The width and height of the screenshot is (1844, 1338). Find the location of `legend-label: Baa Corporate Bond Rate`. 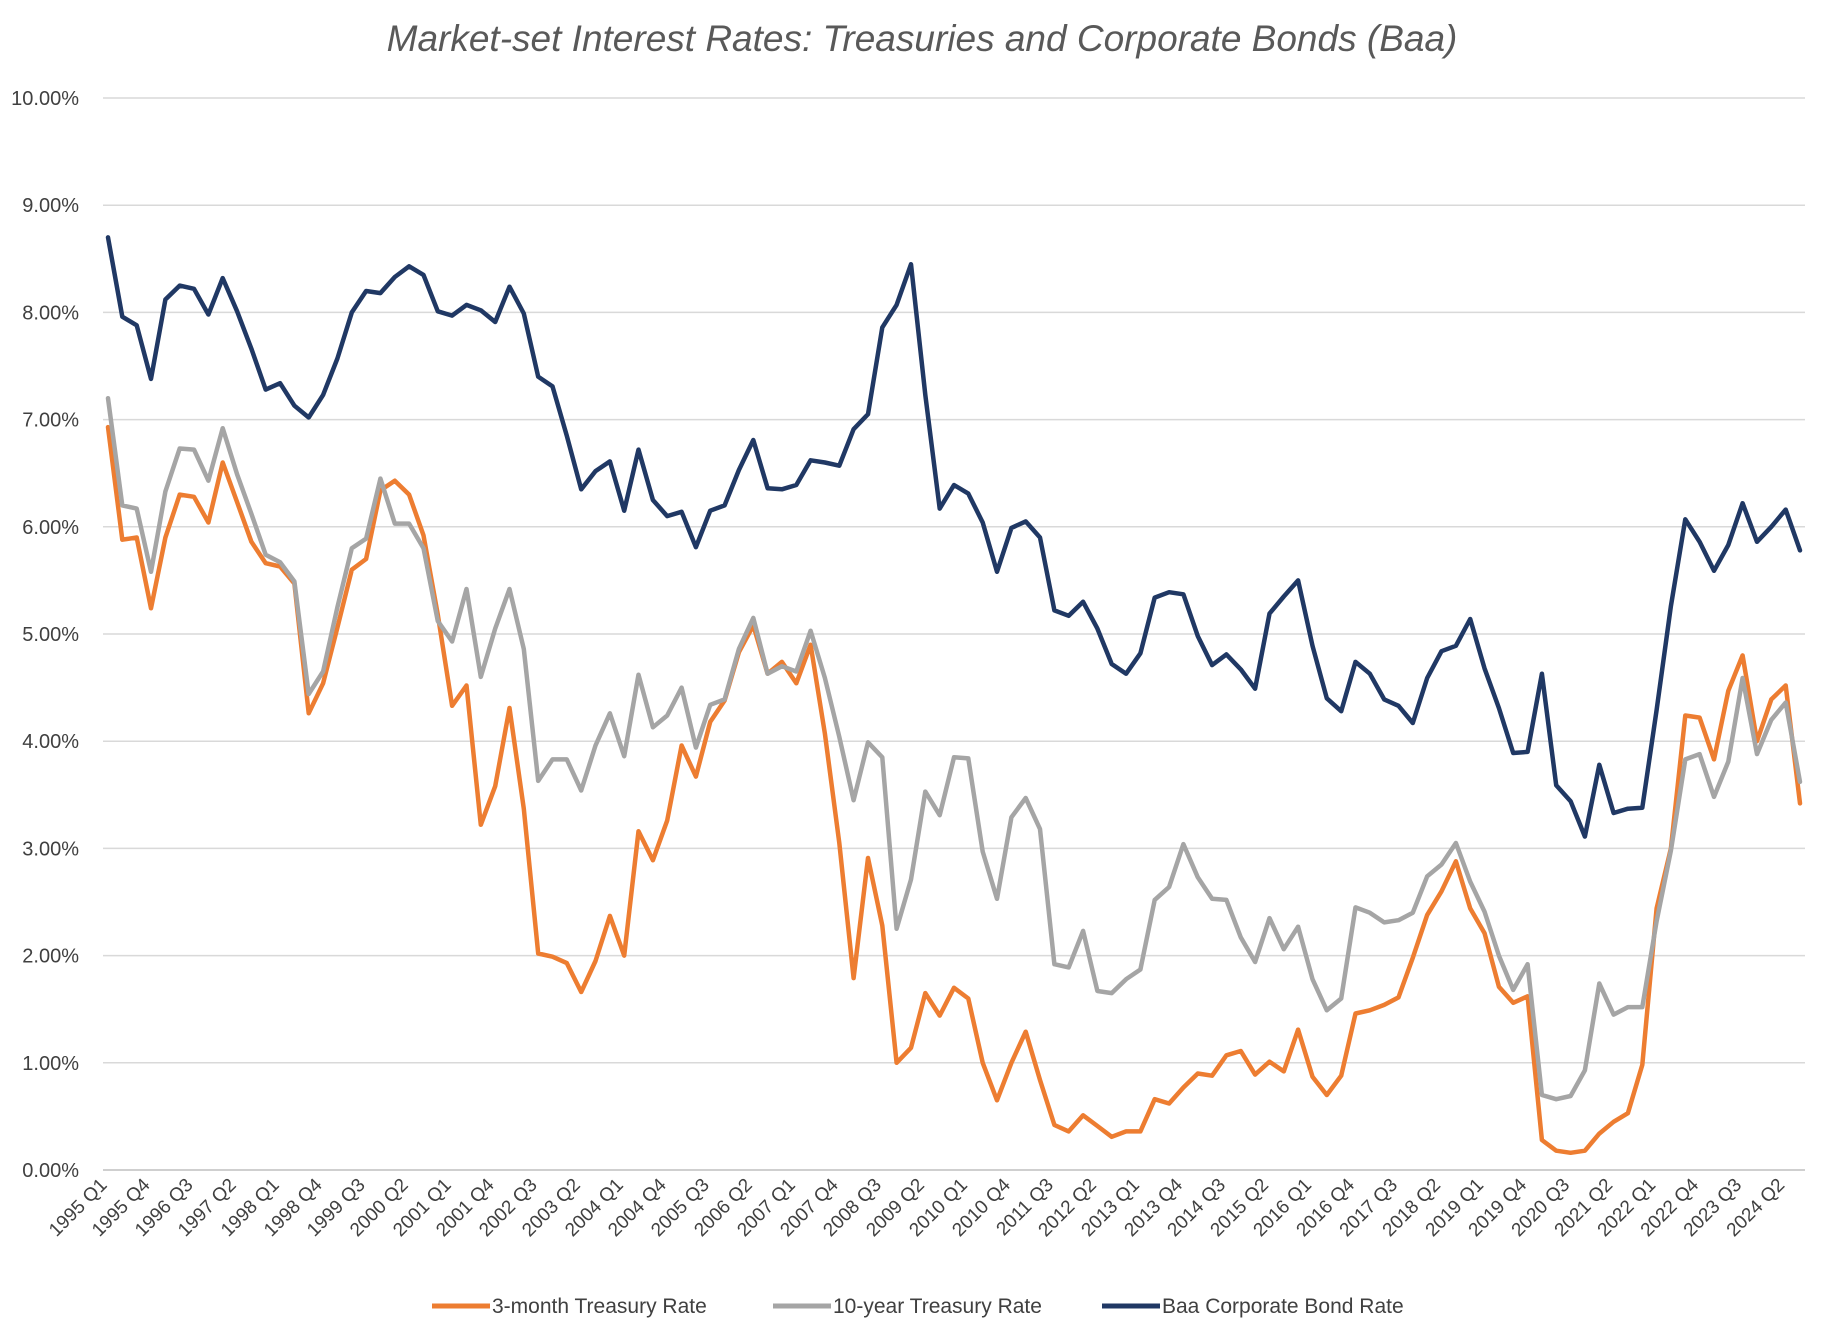

legend-label: Baa Corporate Bond Rate is located at coordinates (1283, 1306).